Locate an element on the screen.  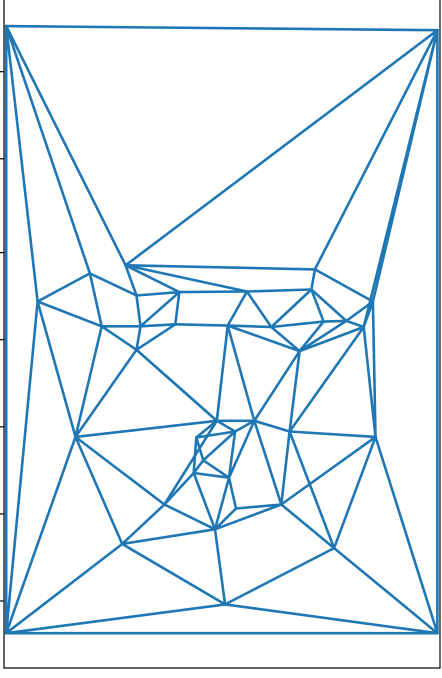
y-axis-ticks is located at coordinates (2, 336).